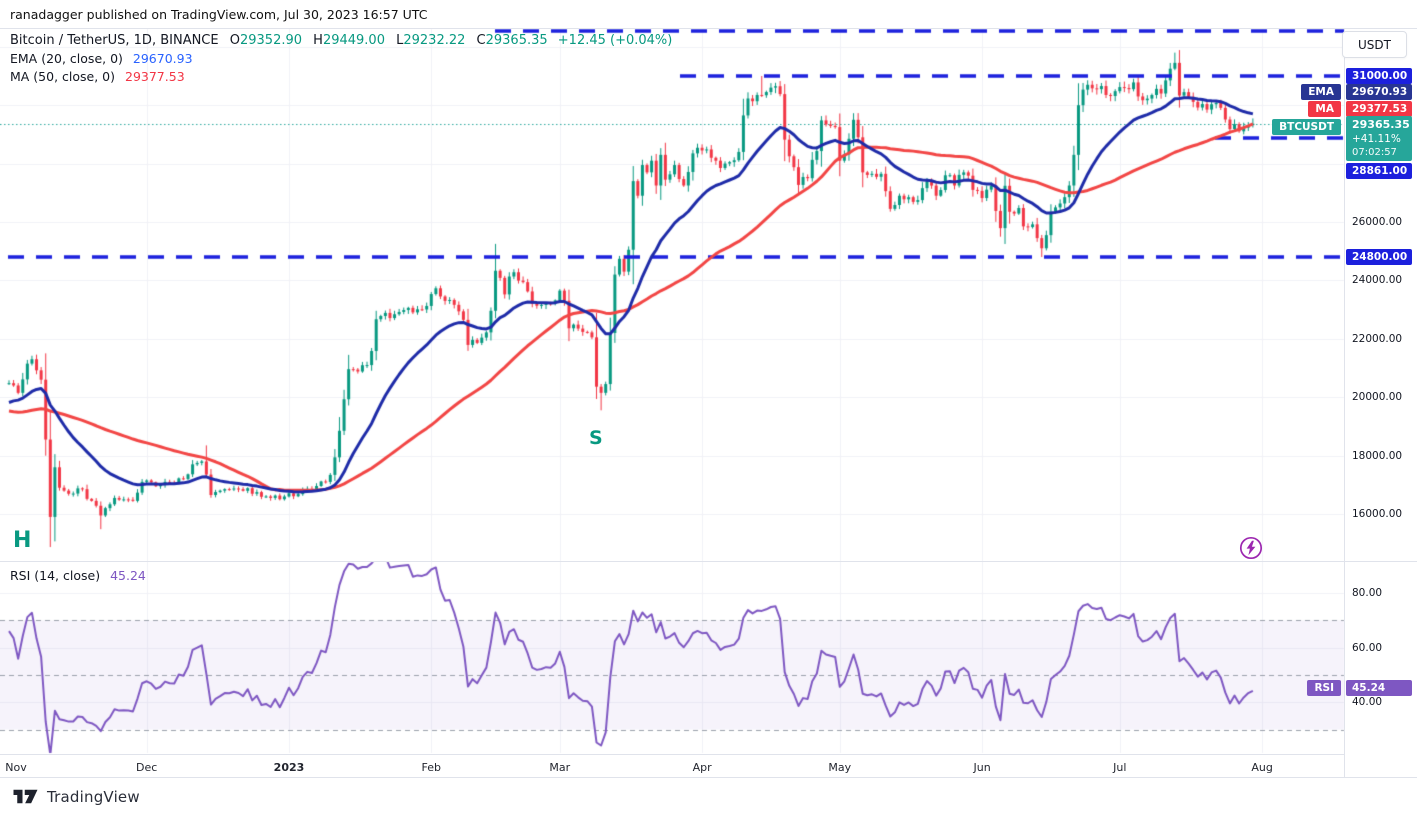 This screenshot has width=1417, height=815. Describe the element at coordinates (1262, 767) in the screenshot. I see `time-axis-label-aug: Aug` at that location.